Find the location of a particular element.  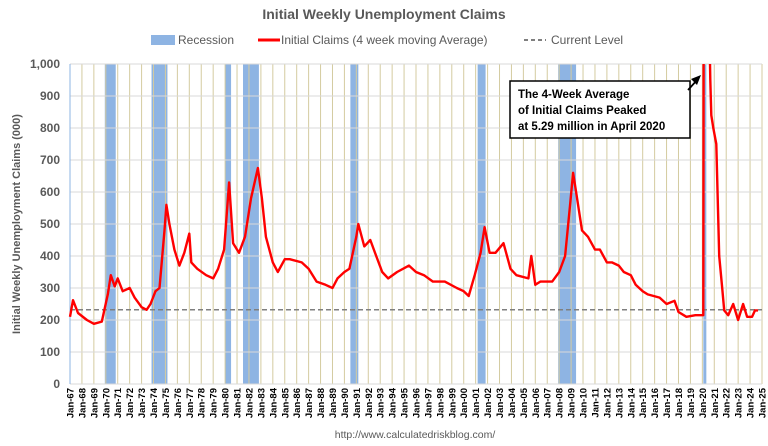

x-tick-label: Jan-11 is located at coordinates (595, 402).